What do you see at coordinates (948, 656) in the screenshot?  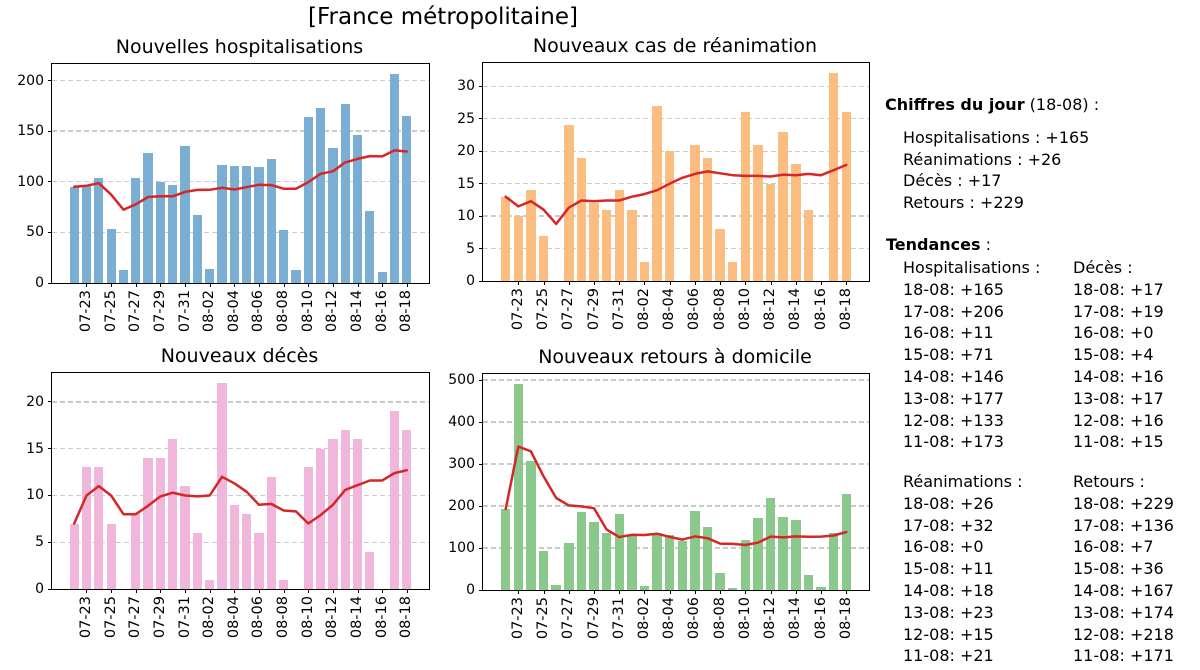 I see `tendances-row: 11-08: +21` at bounding box center [948, 656].